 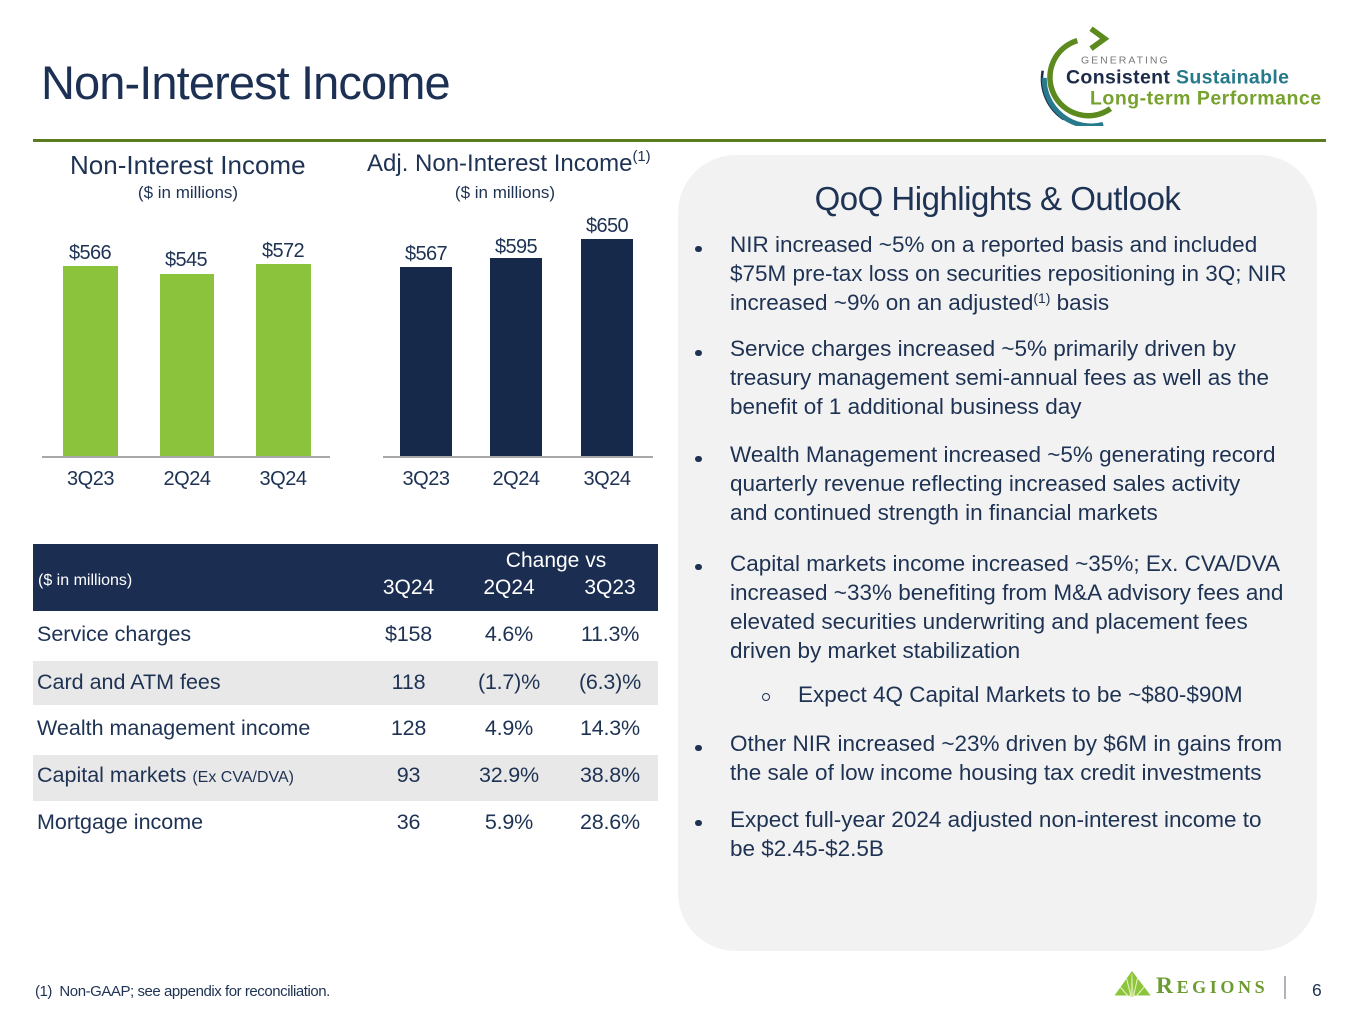 I want to click on svg-text: GENERATING, so click(x=1125, y=61).